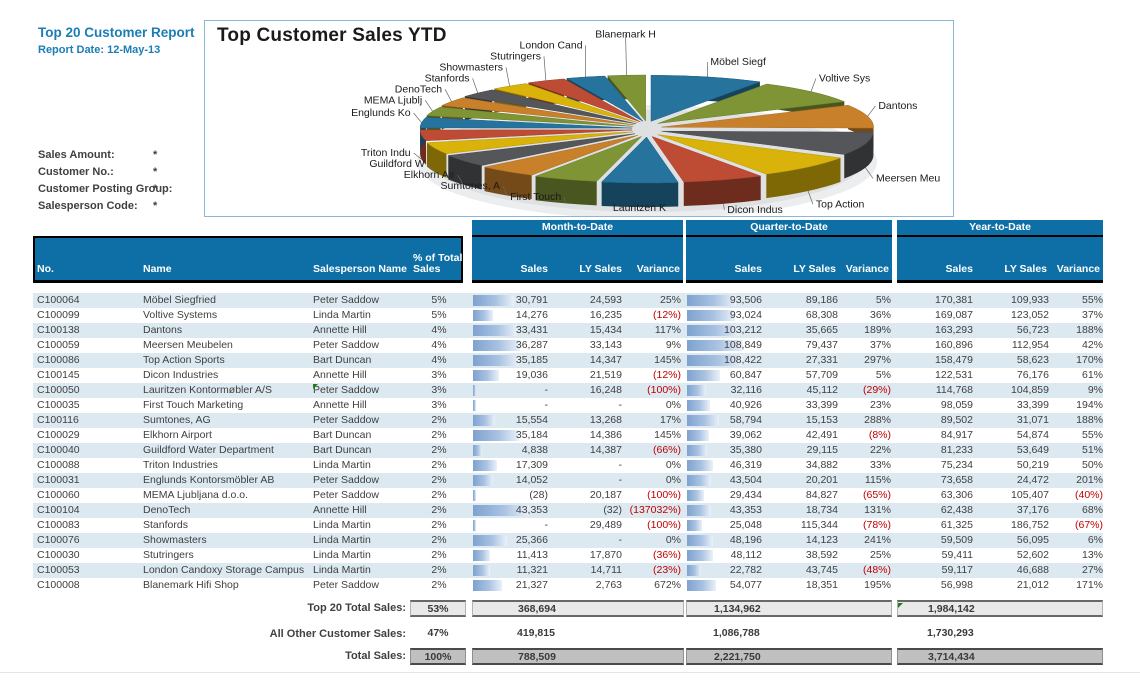 The height and width of the screenshot is (687, 1140). What do you see at coordinates (418, 89) in the screenshot?
I see `pie-label: DenoTech` at bounding box center [418, 89].